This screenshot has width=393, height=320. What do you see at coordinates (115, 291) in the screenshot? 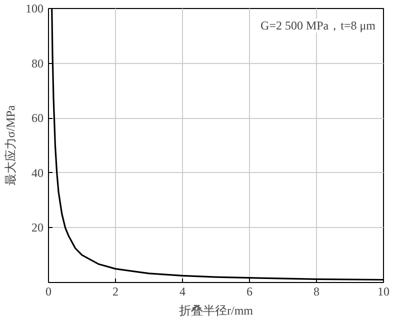
I see `x-tick-label: 2` at bounding box center [115, 291].